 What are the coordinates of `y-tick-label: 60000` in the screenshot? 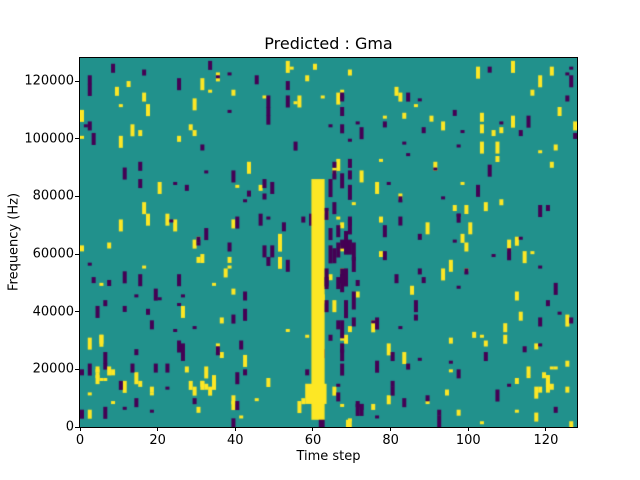 It's located at (53, 254).